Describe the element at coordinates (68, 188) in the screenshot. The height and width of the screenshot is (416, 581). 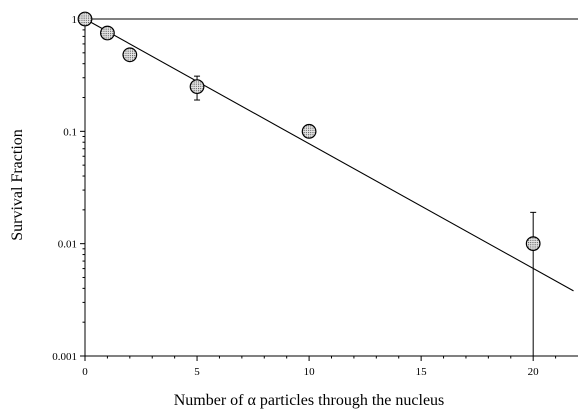
I see `y-axis-ticks: 0.001 0.01 0.1 1` at that location.